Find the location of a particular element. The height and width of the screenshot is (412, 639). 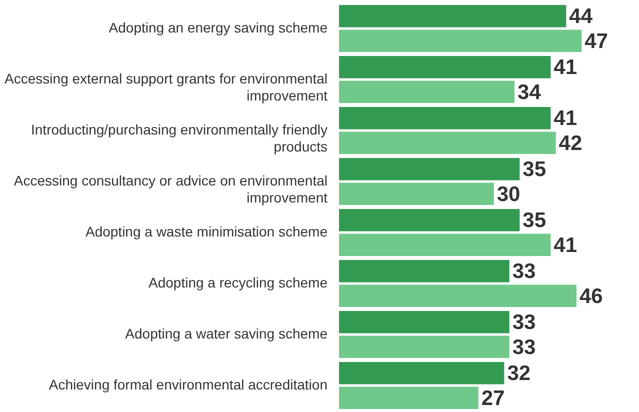

y-tick-label: Adopting an energy saving scheme is located at coordinates (218, 27).